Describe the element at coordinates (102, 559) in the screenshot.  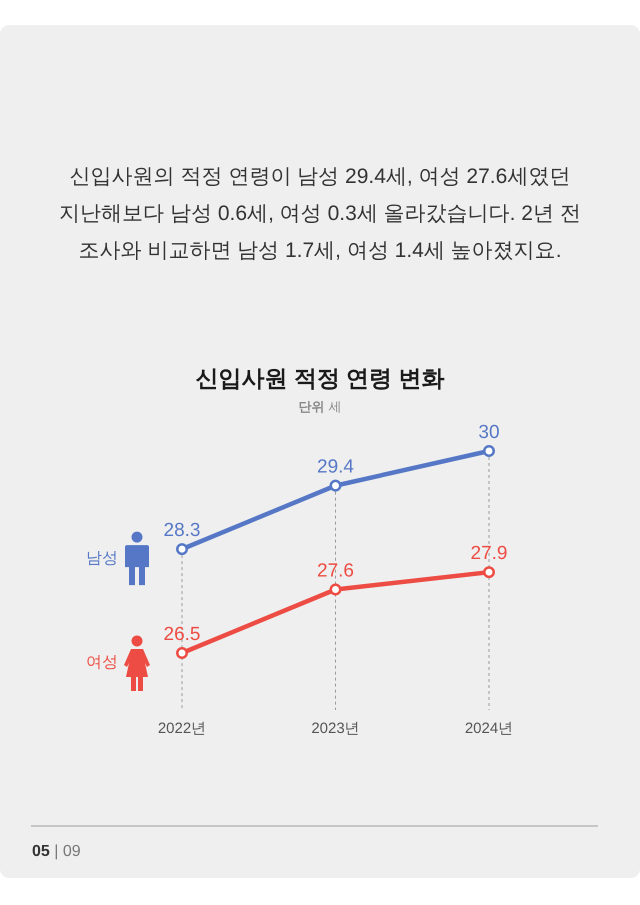
I see `text: 남성` at that location.